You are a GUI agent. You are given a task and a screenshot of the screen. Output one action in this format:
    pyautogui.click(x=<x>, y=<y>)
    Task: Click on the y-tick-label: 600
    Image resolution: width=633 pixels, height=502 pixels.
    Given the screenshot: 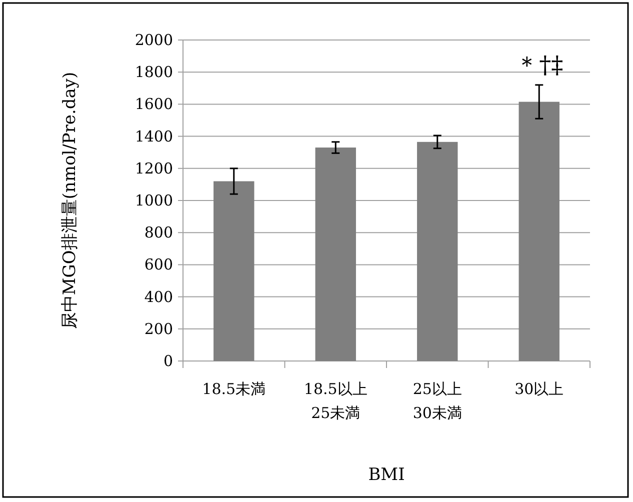 What is the action you would take?
    pyautogui.click(x=158, y=265)
    